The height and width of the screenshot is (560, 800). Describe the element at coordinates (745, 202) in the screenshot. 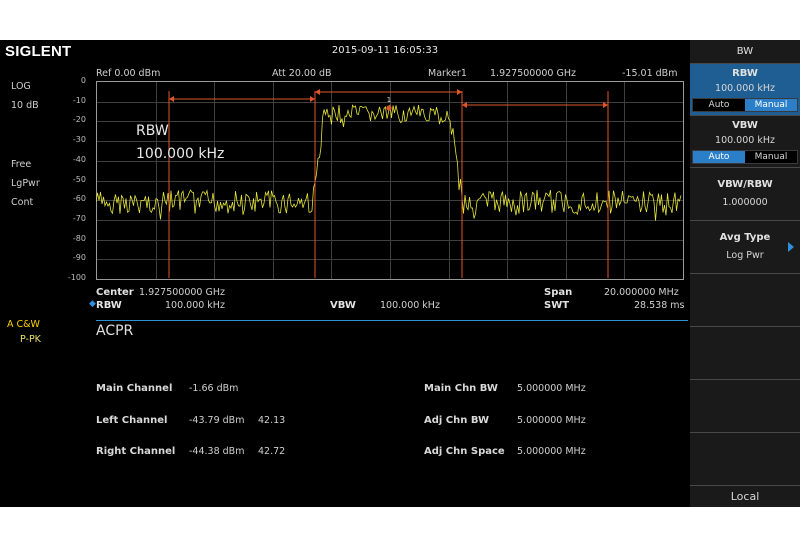

I see `vbw-rbw-value: 1.000000` at that location.